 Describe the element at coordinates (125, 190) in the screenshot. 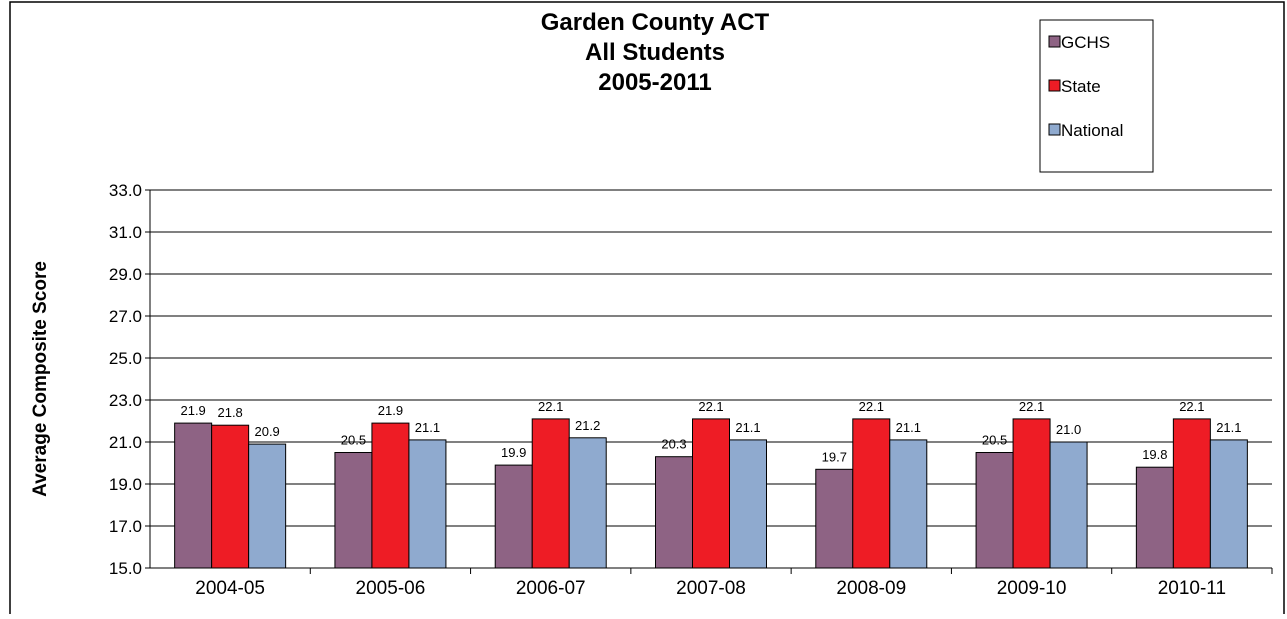

I see `y-tick-label: 33.0` at that location.